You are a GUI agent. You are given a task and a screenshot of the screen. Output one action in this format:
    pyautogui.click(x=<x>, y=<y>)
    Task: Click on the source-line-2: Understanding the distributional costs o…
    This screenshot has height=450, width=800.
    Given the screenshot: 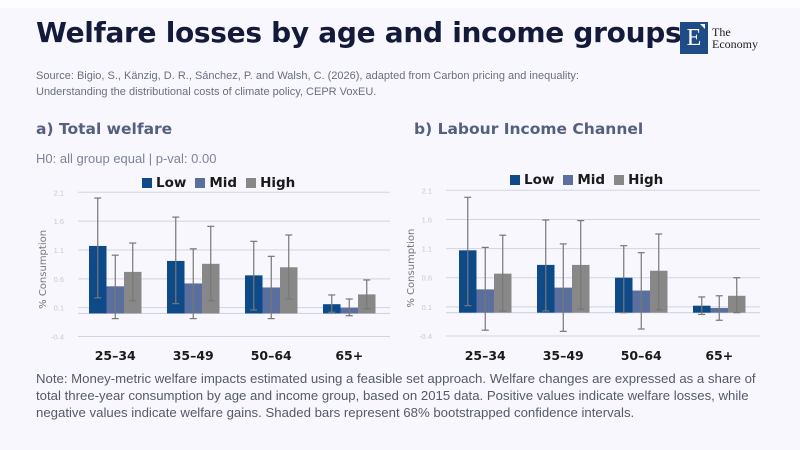 What is the action you would take?
    pyautogui.click(x=206, y=92)
    